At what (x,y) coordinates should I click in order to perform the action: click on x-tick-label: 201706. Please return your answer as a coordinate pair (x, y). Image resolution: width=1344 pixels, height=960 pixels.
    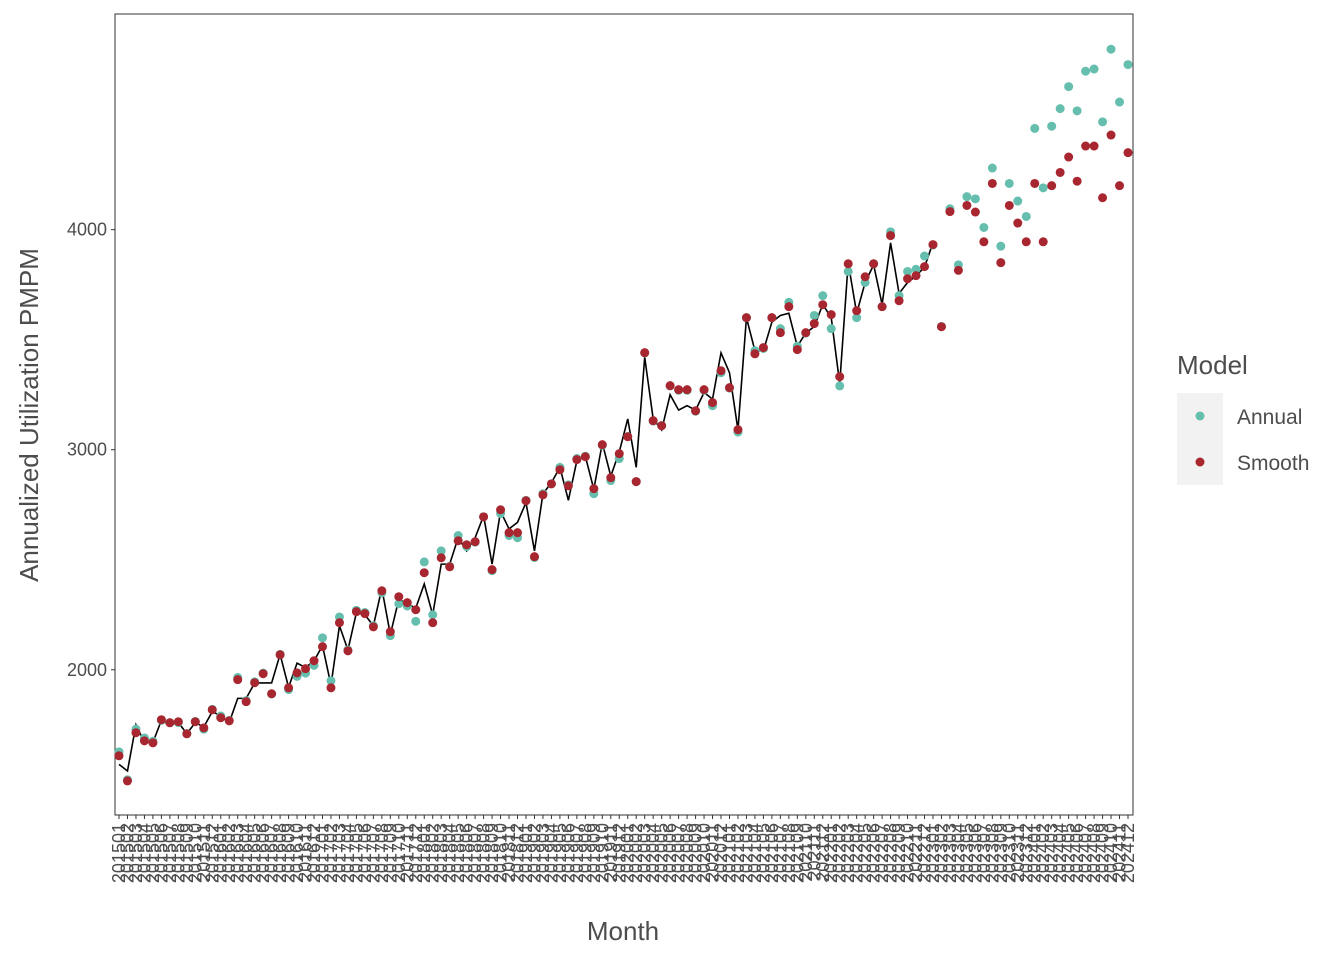
    Looking at the image, I should click on (365, 853).